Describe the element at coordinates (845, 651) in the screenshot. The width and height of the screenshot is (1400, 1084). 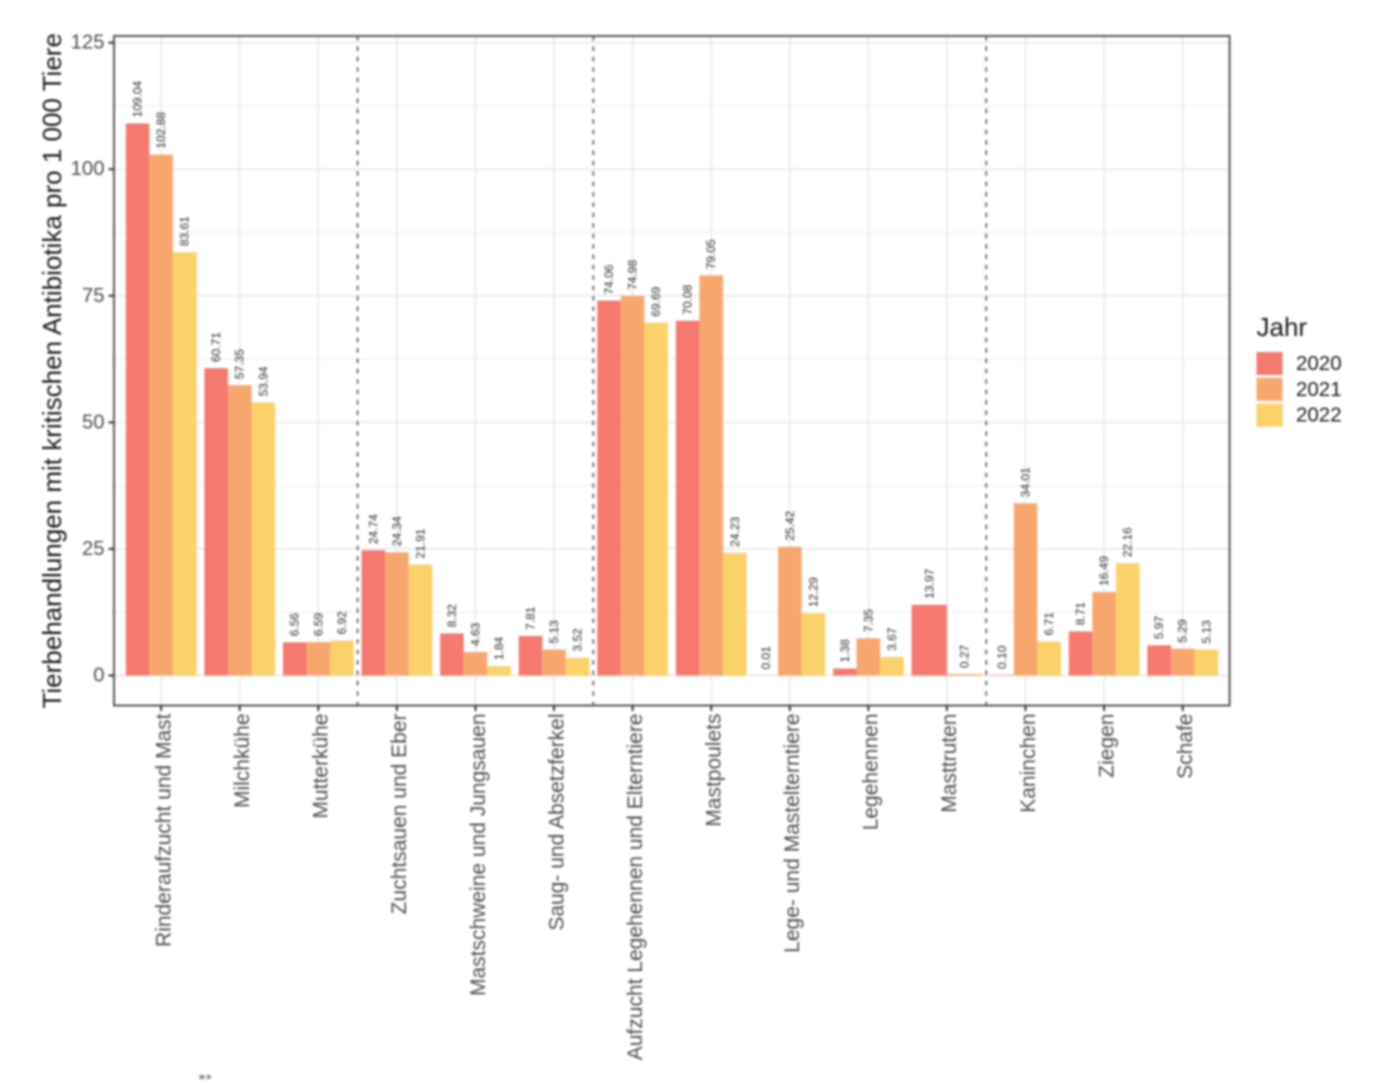
I see `svg-text: 1.38` at that location.